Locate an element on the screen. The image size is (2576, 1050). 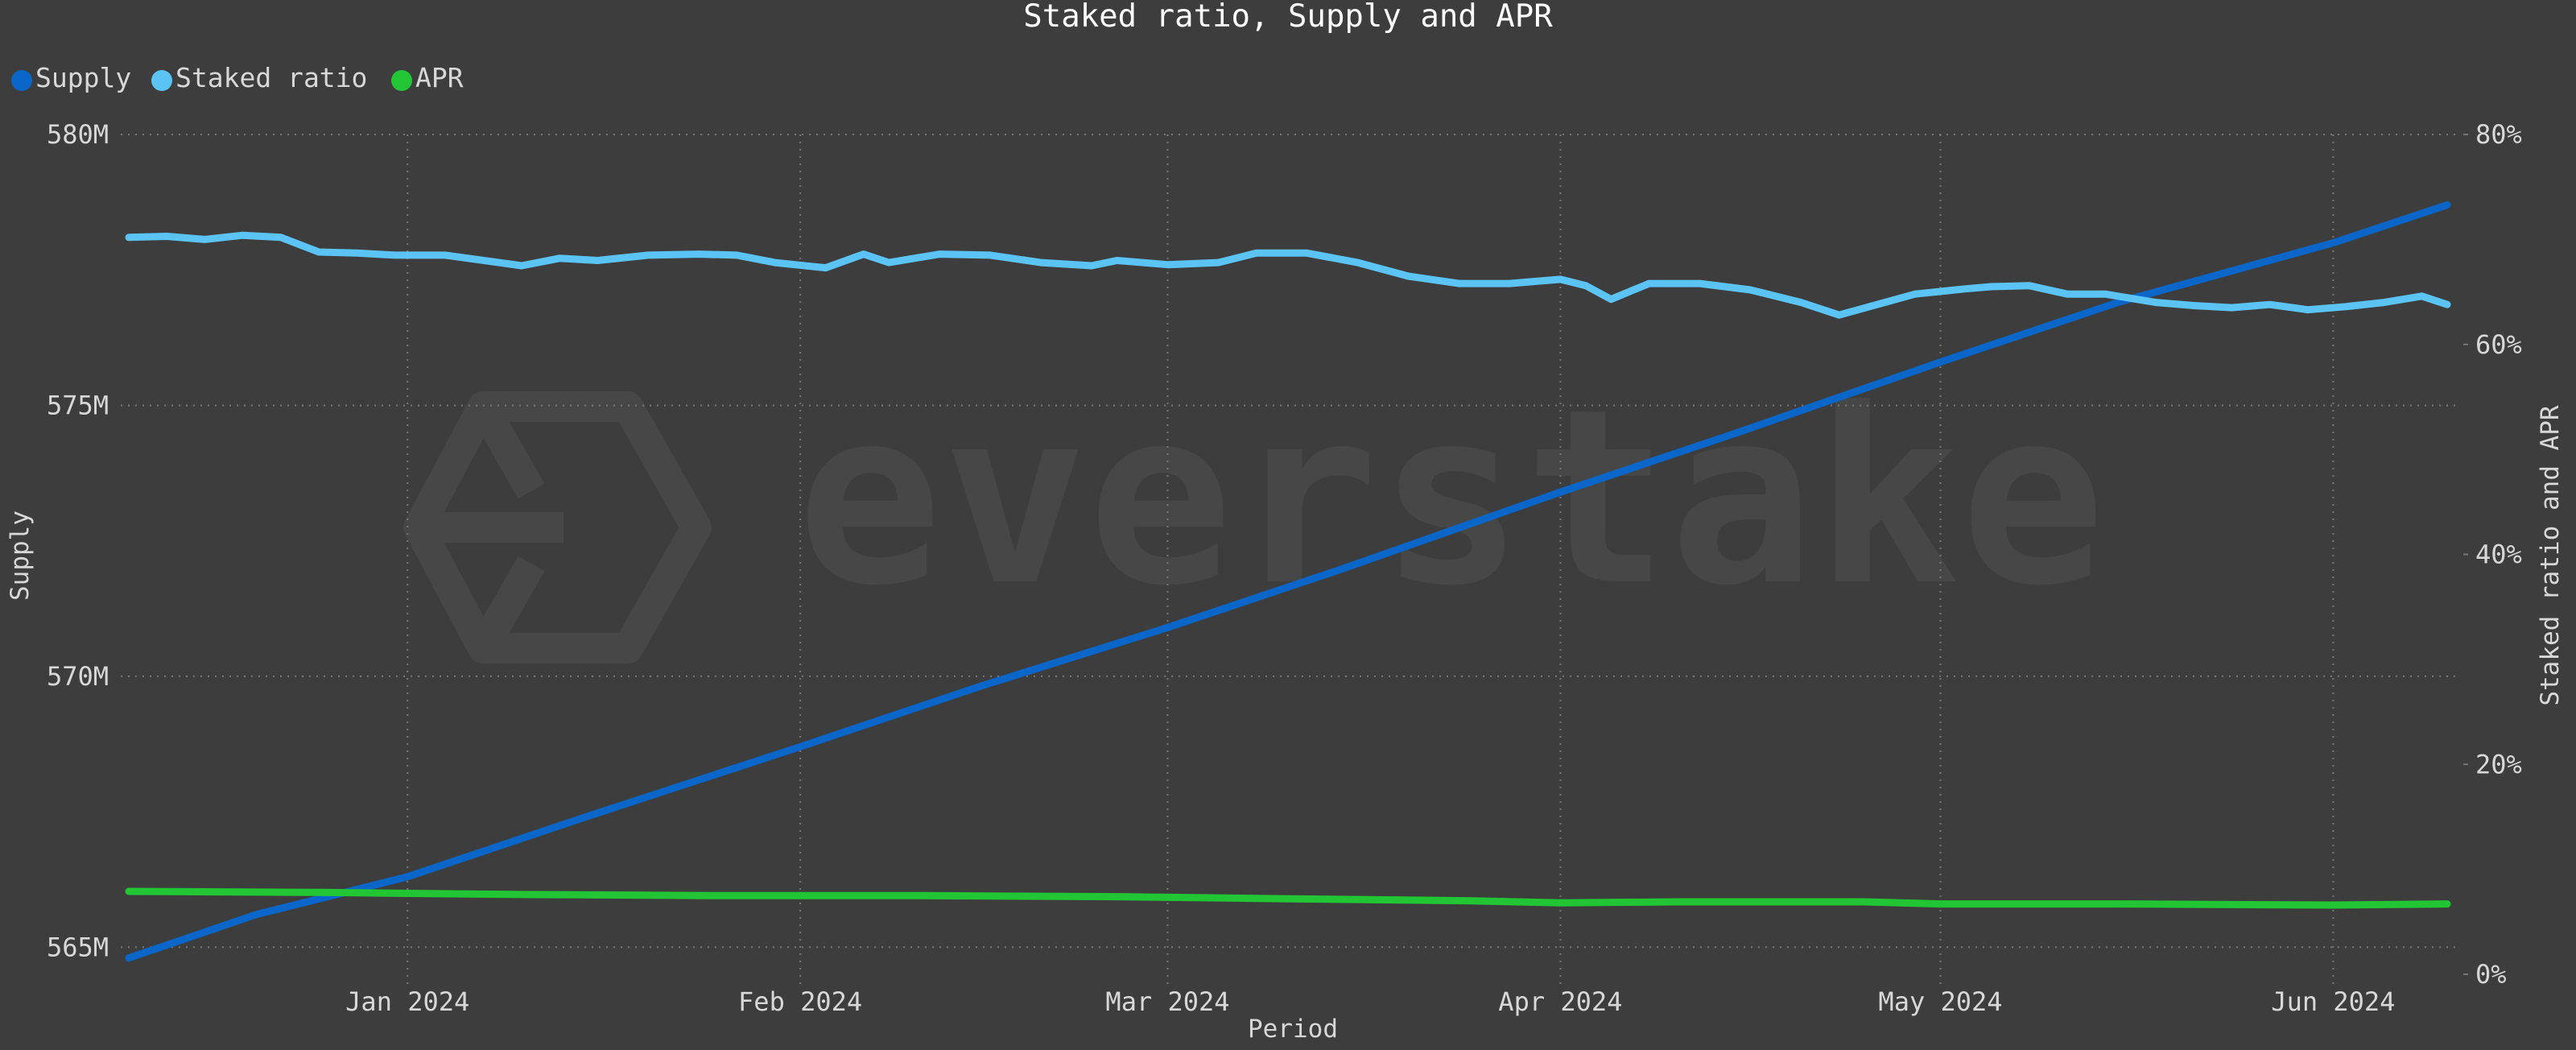
y-right-tick-label-80: 80% is located at coordinates (2498, 134).